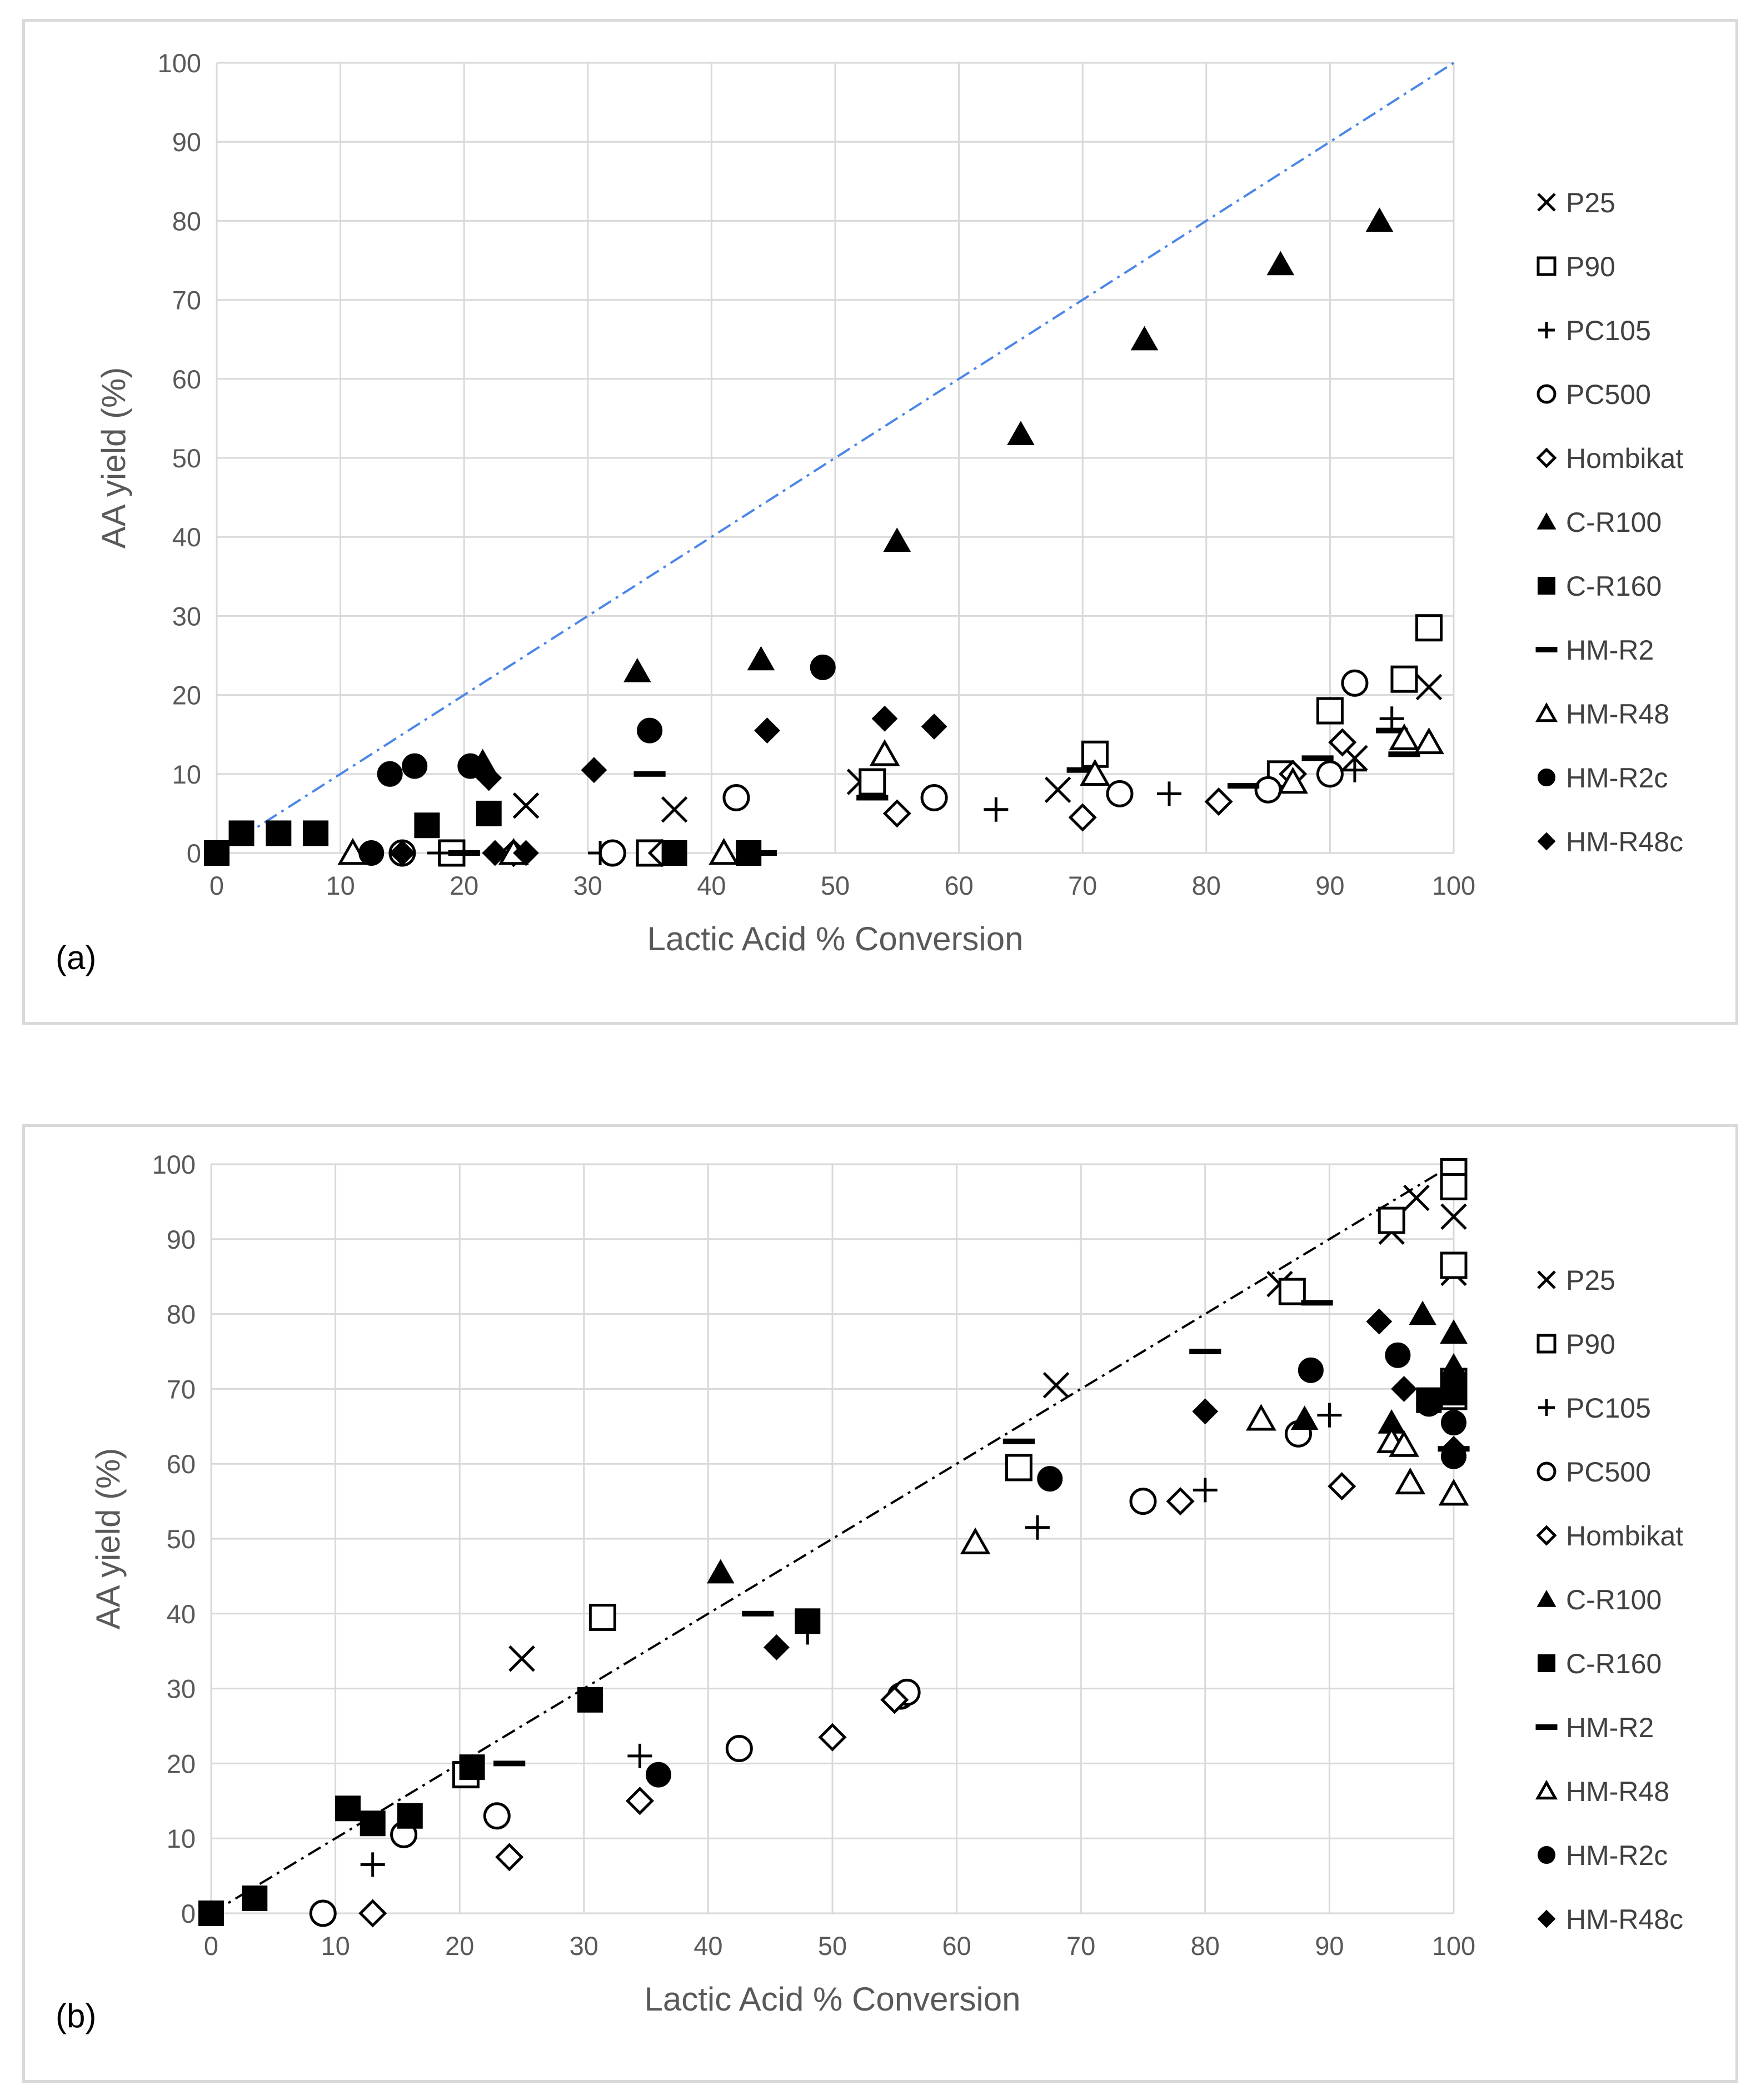 The height and width of the screenshot is (2100, 1756). I want to click on x-tick-label: 70, so click(1082, 885).